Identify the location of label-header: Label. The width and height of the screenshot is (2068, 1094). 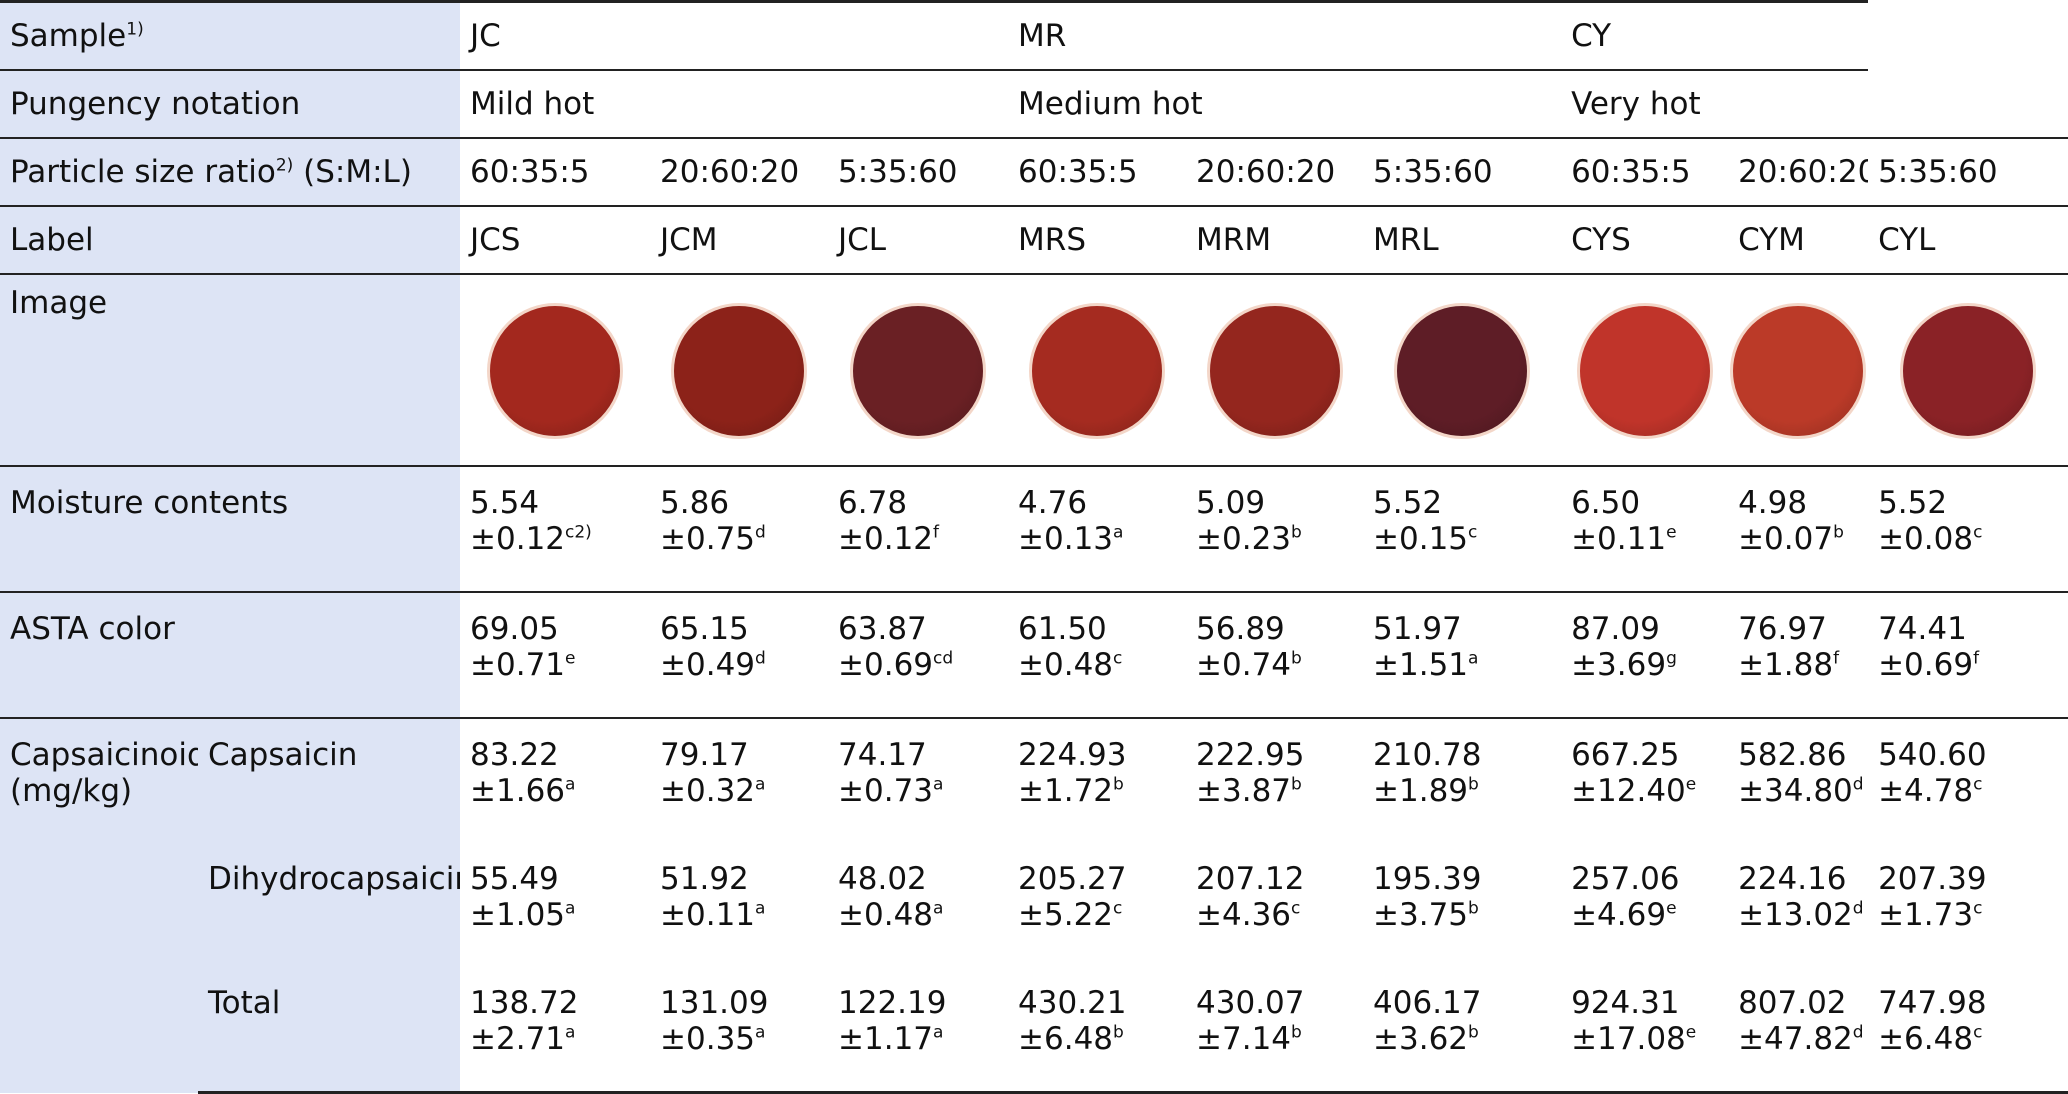
(230, 239).